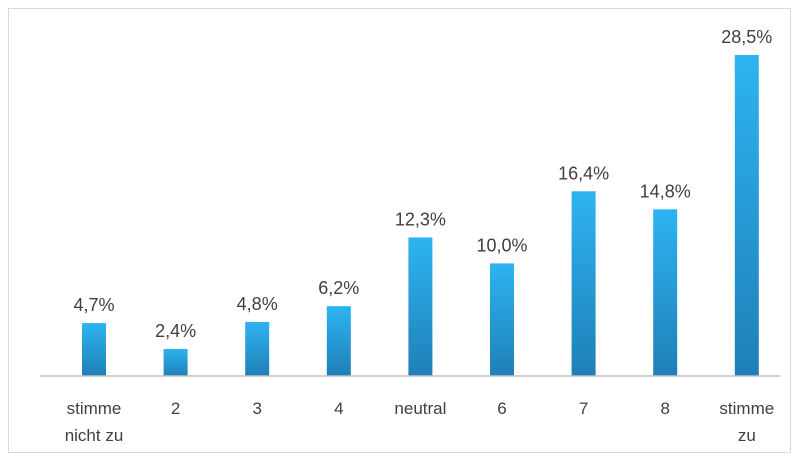  Describe the element at coordinates (338, 288) in the screenshot. I see `value-label-4: 6,2%` at that location.